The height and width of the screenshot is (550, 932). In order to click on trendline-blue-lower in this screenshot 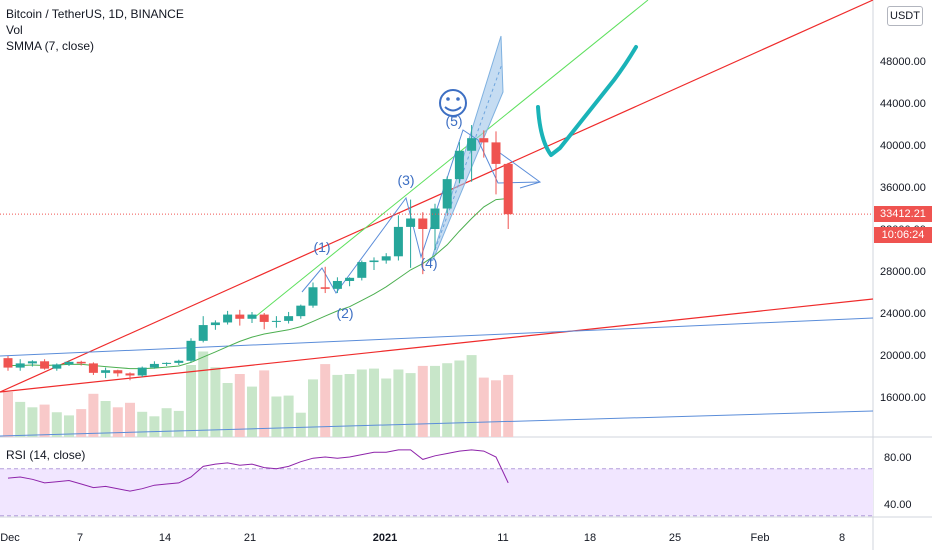, I will do `click(437, 423)`.